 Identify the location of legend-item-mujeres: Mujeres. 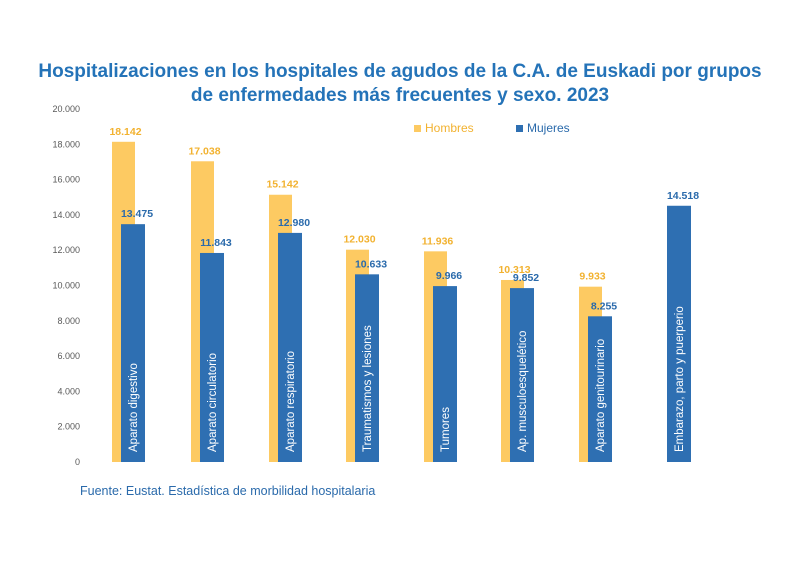
(543, 128).